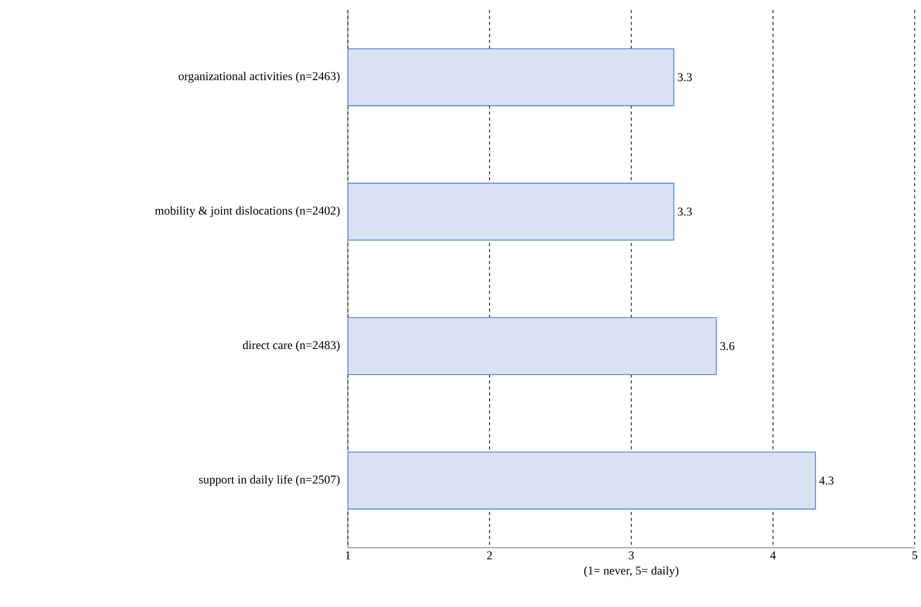 This screenshot has height=607, width=921. What do you see at coordinates (826, 480) in the screenshot?
I see `data-label: 4.3` at bounding box center [826, 480].